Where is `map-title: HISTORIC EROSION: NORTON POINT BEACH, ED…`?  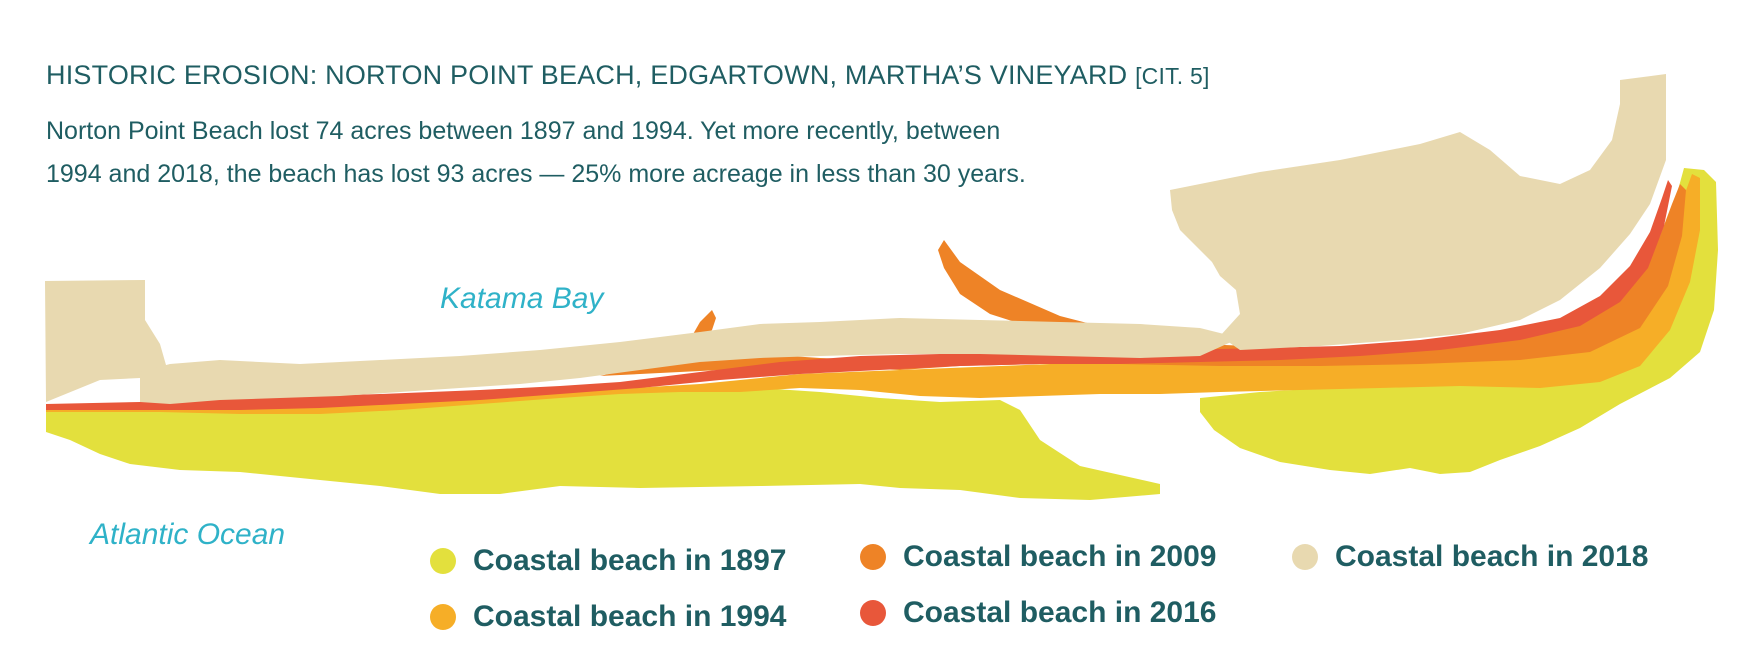 map-title: HISTORIC EROSION: NORTON POINT BEACH, ED… is located at coordinates (628, 75).